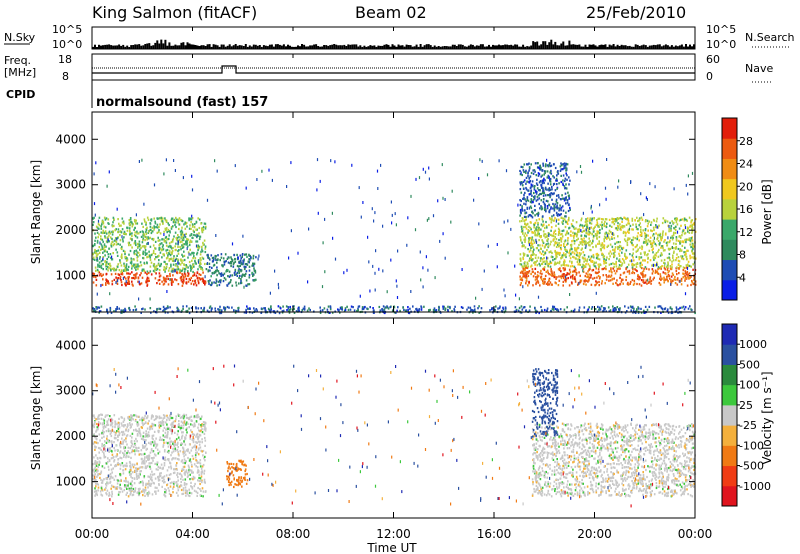 This screenshot has height=554, width=800. I want to click on colorbar-segment, so click(729, 148).